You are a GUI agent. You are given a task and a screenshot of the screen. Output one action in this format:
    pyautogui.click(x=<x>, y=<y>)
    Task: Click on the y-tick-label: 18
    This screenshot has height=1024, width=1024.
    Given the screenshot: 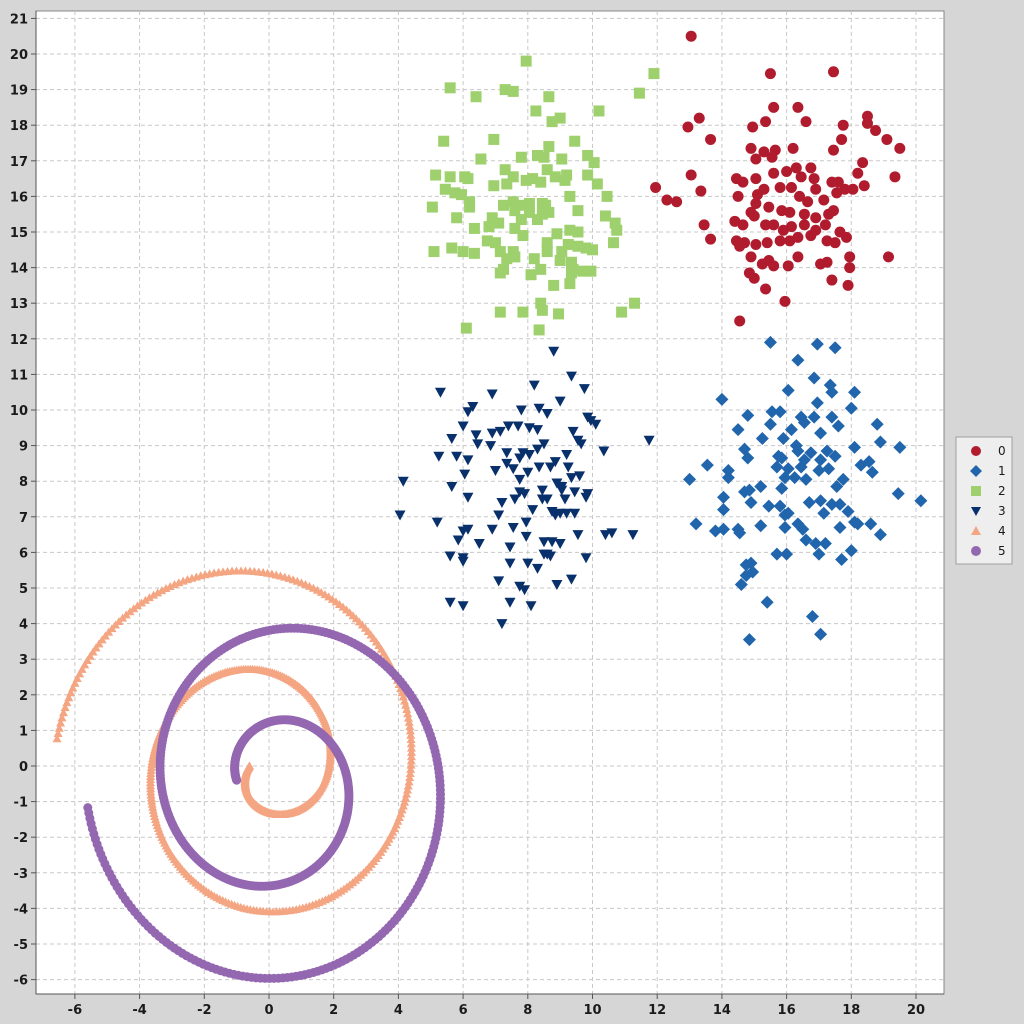 What is the action you would take?
    pyautogui.click(x=19, y=126)
    